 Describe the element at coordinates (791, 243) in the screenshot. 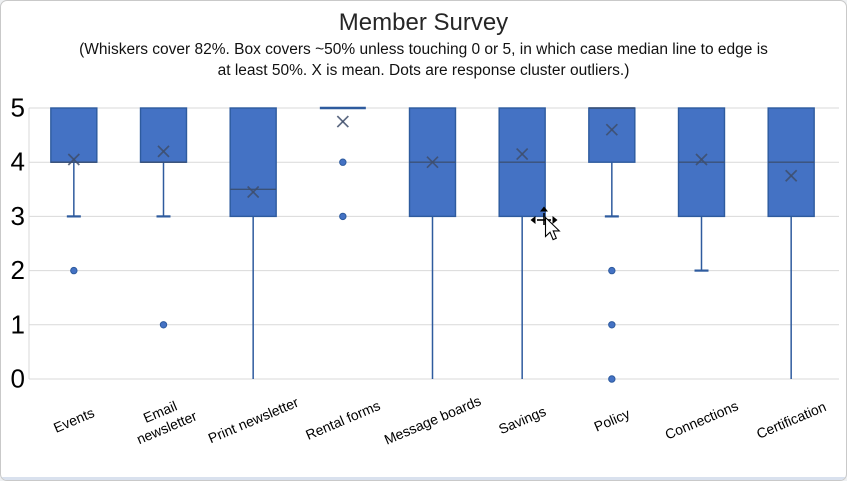

I see `box-series-certification` at that location.